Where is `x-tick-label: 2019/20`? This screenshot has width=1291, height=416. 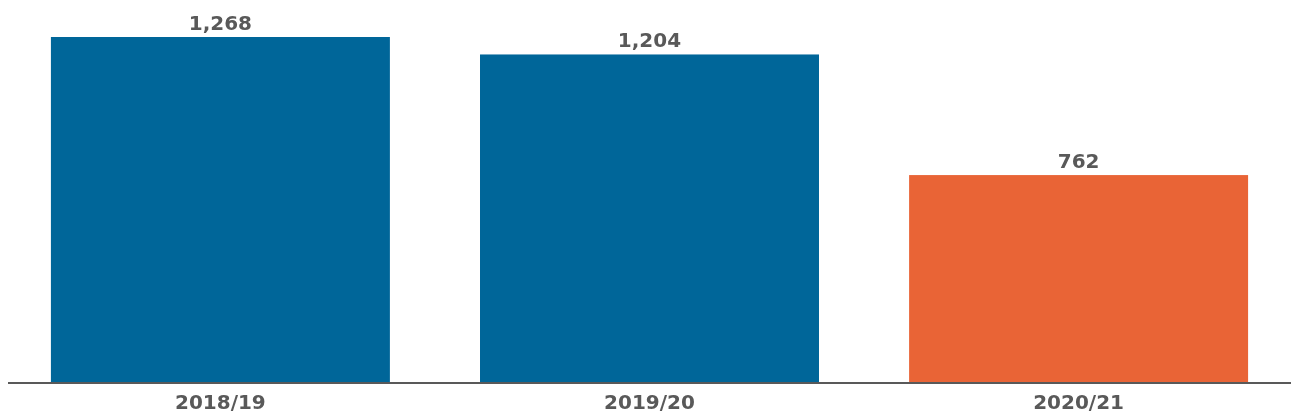 x-tick-label: 2019/20 is located at coordinates (649, 402).